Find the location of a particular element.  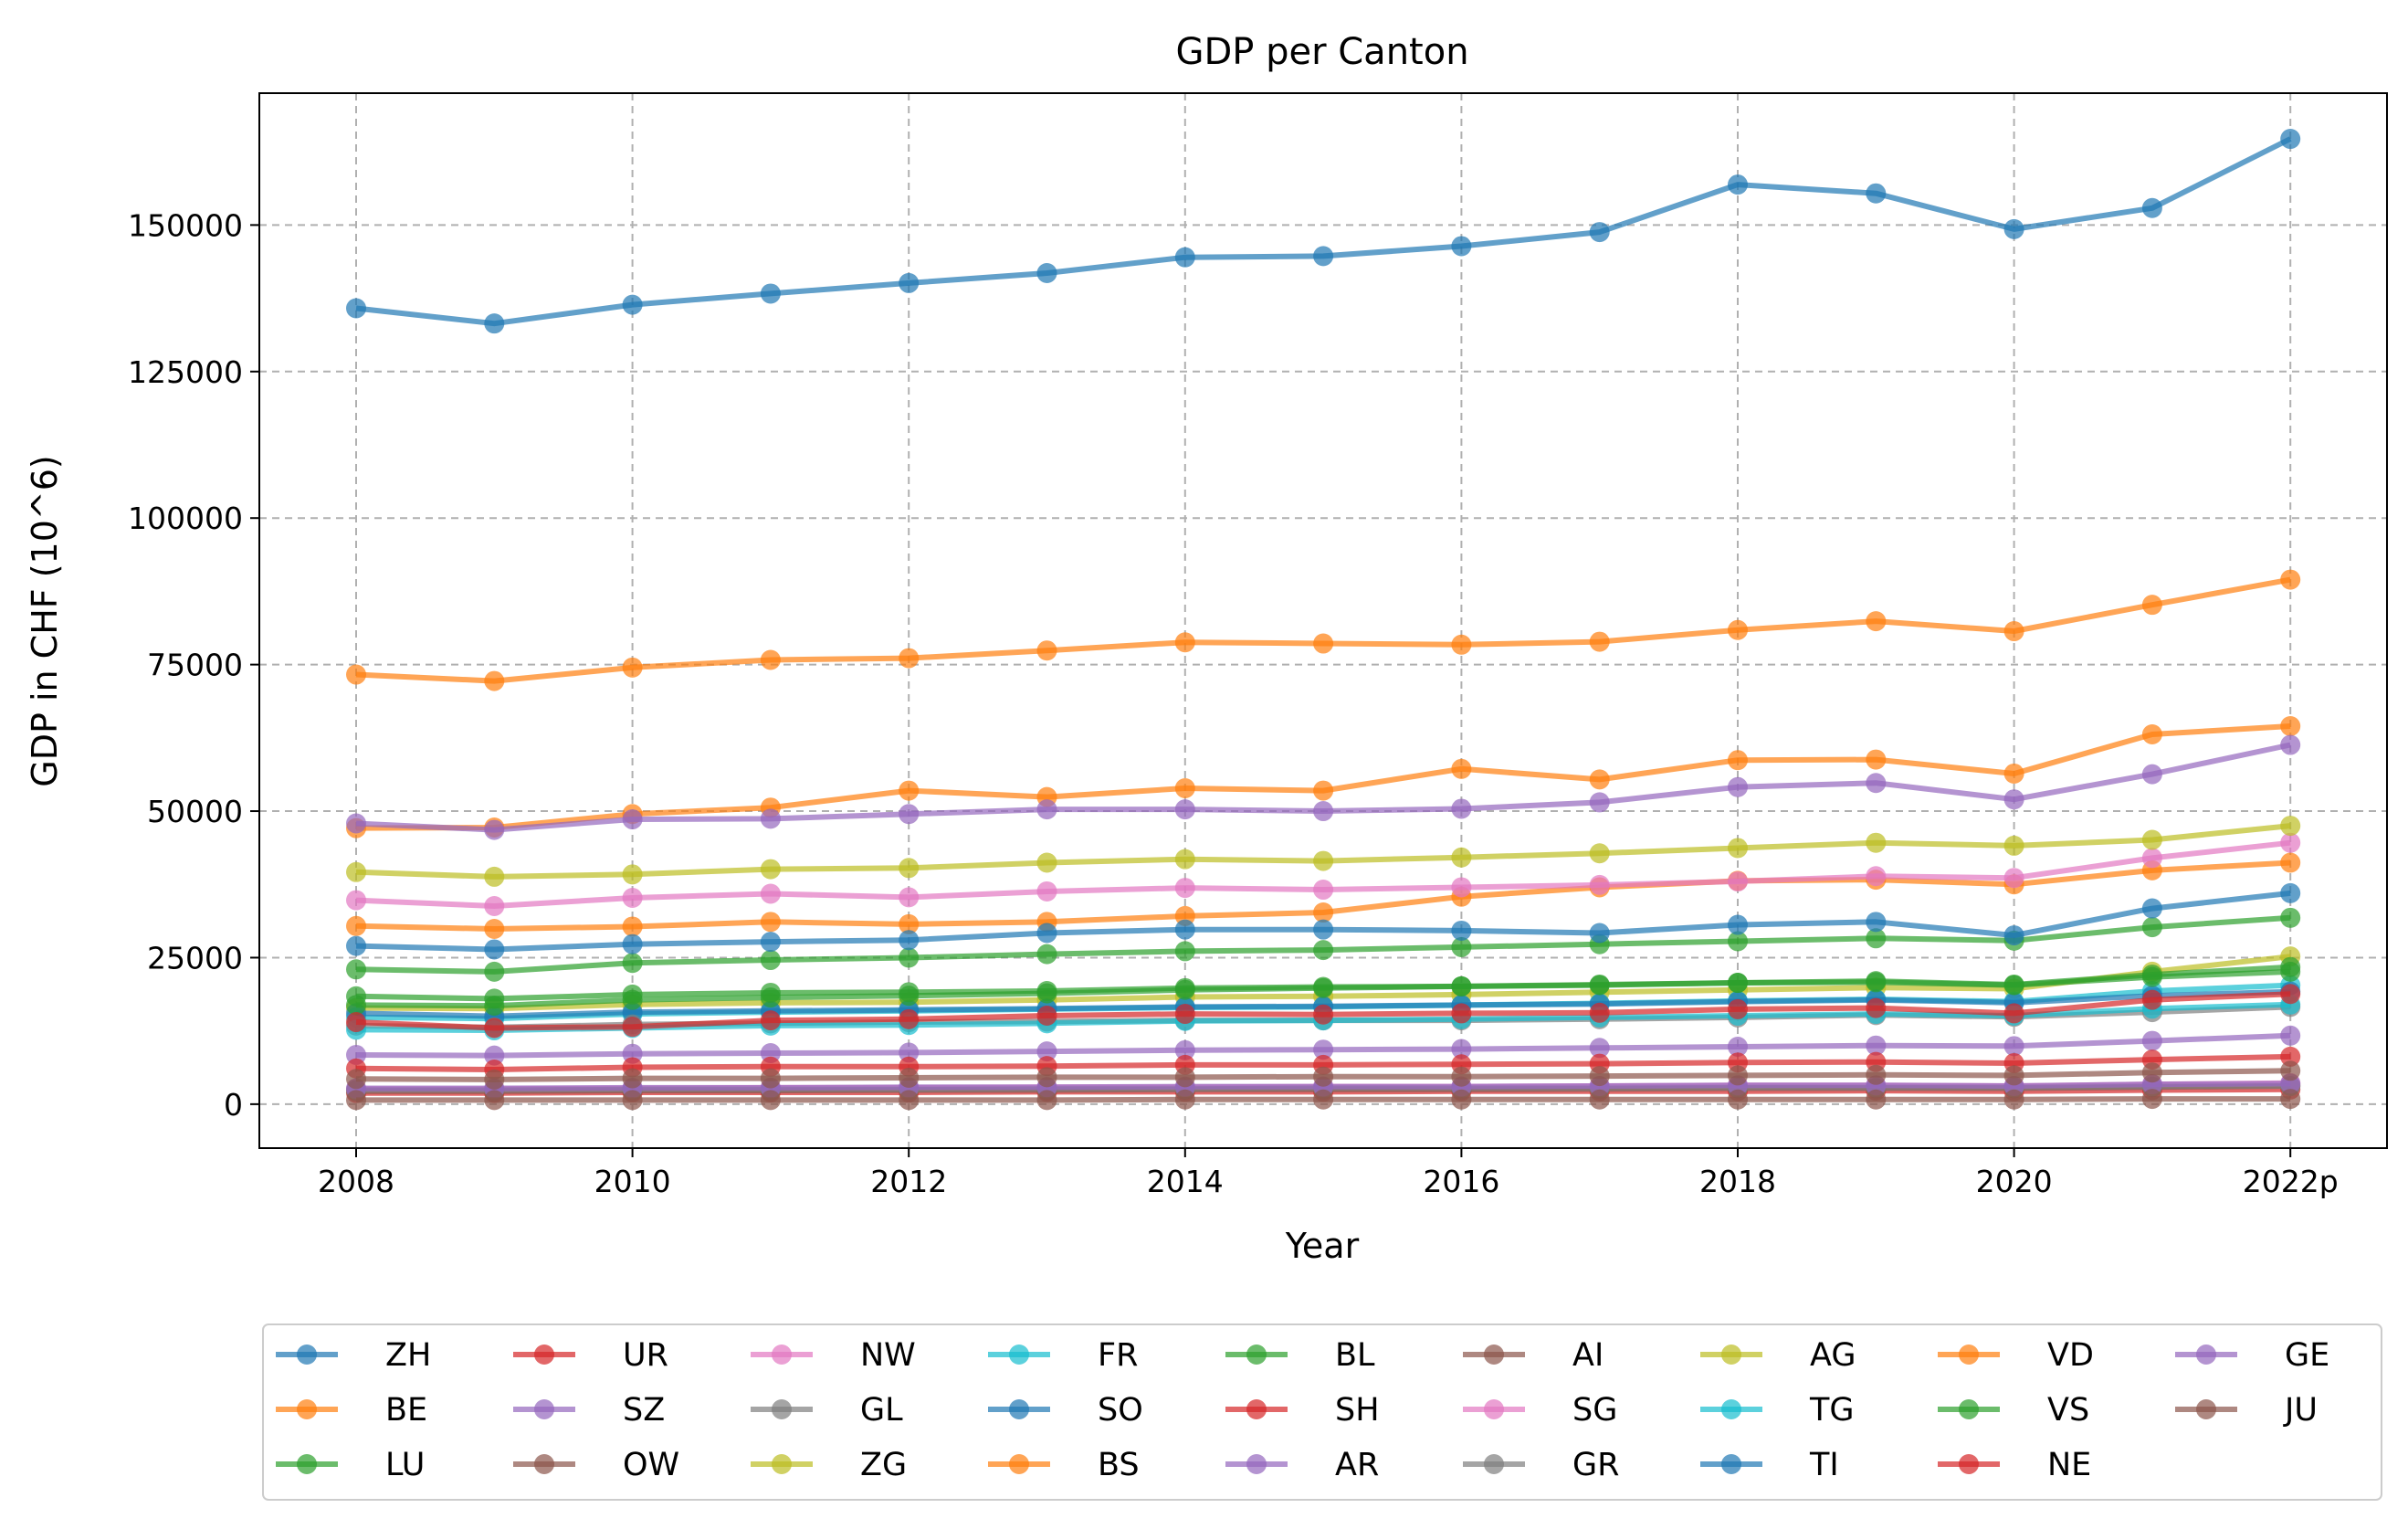

series-ne is located at coordinates (1323, 1012).